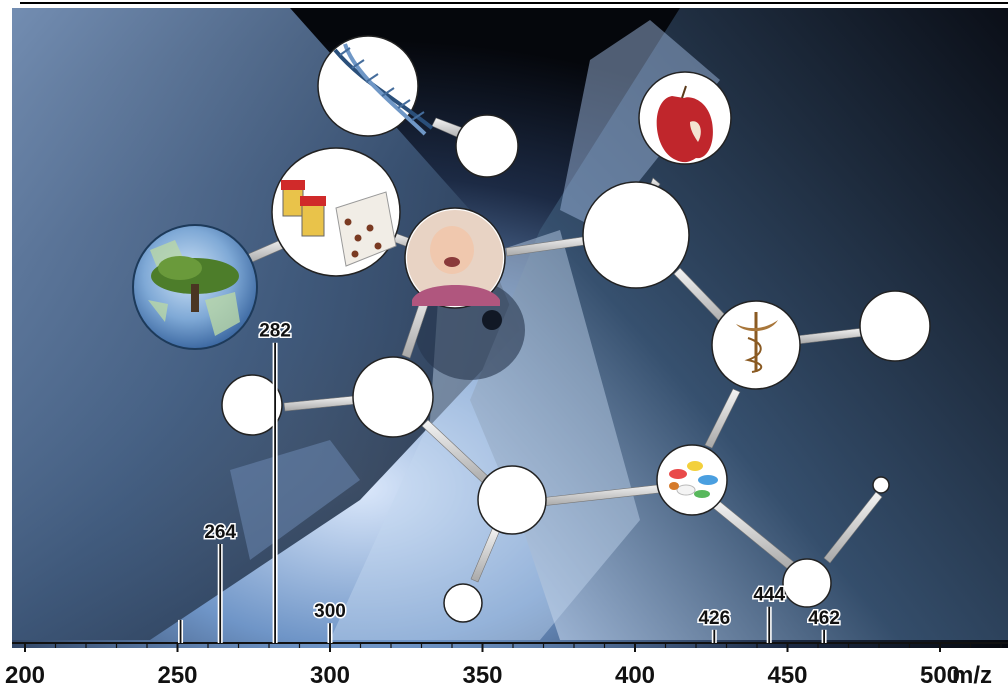 This screenshot has height=695, width=1008. I want to click on caduceus-icon, so click(757, 342).